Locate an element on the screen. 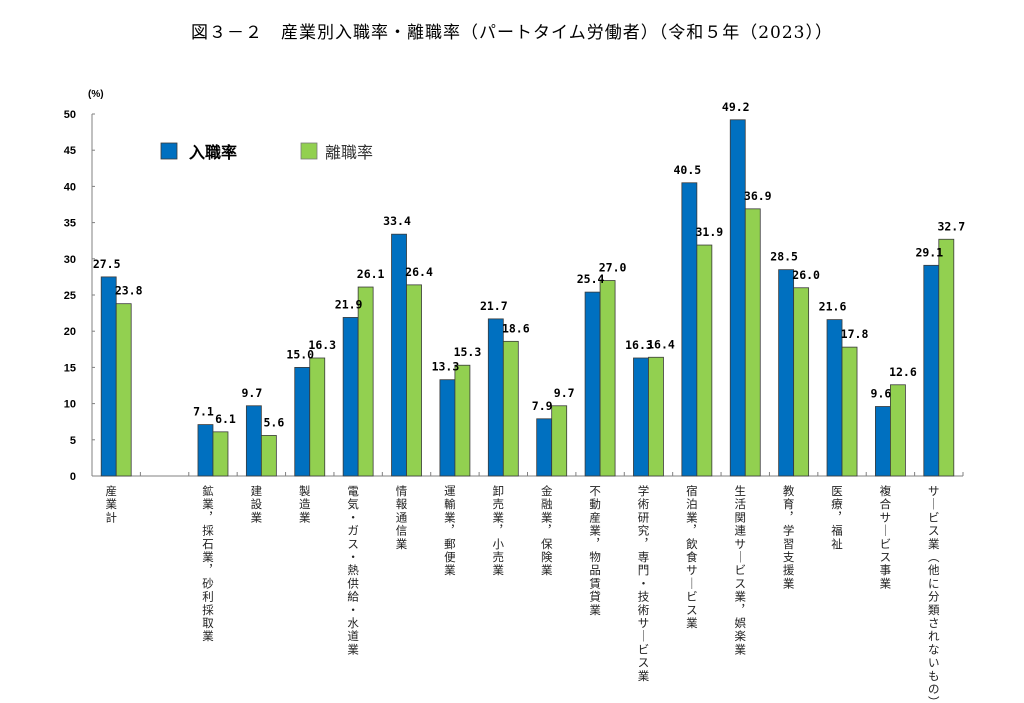  data-label-separation-rate: 16.3 is located at coordinates (322, 345).